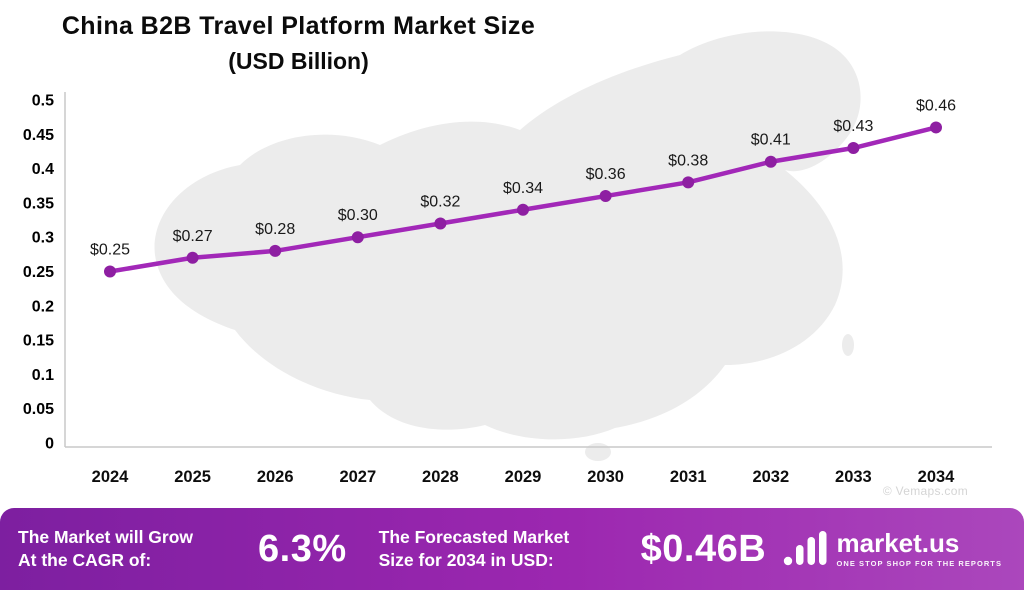 This screenshot has width=1024, height=590. Describe the element at coordinates (124, 549) in the screenshot. I see `cagr-label: The Market will Grow At the CAGR of:` at that location.